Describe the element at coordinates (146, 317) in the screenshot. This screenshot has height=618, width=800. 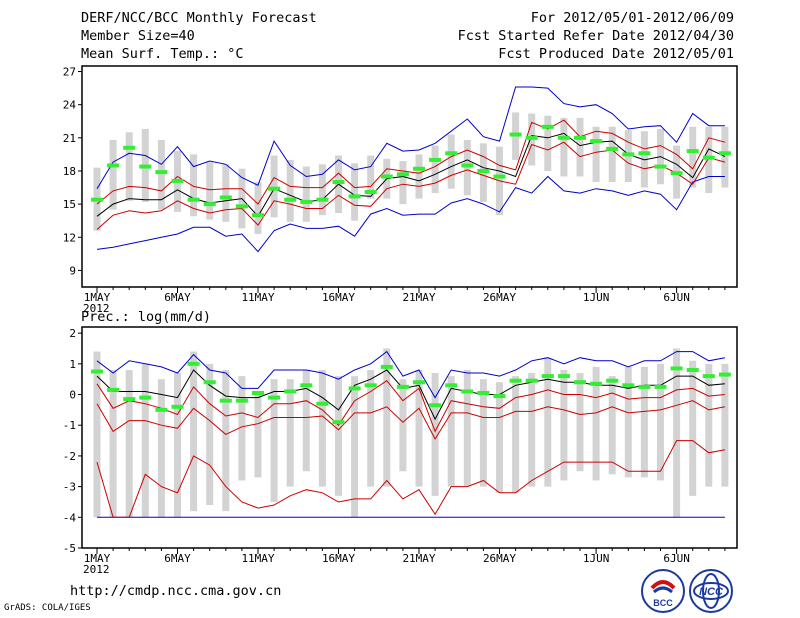
I see `precip-panel-title: Prec.: log(mm/d)` at that location.